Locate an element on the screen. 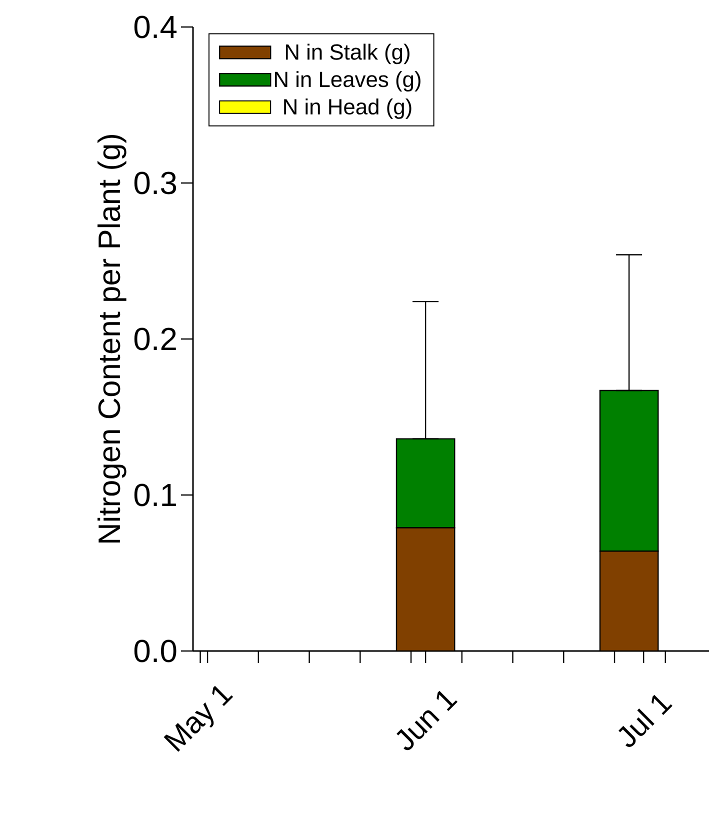  y-axis-title: Nitrogen Content per Plant (g) is located at coordinates (112, 338).